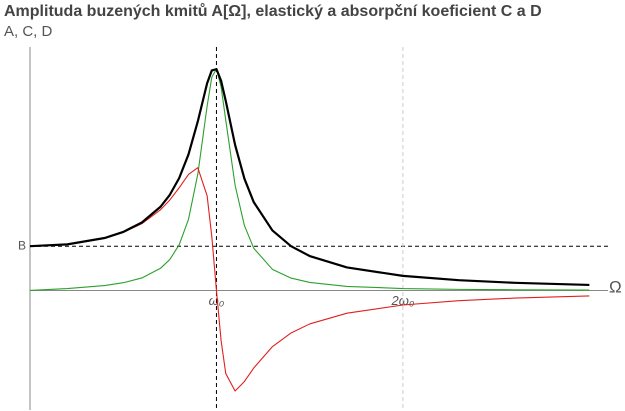 This screenshot has height=411, width=625. Describe the element at coordinates (217, 300) in the screenshot. I see `x-tick-label: ω₀` at that location.